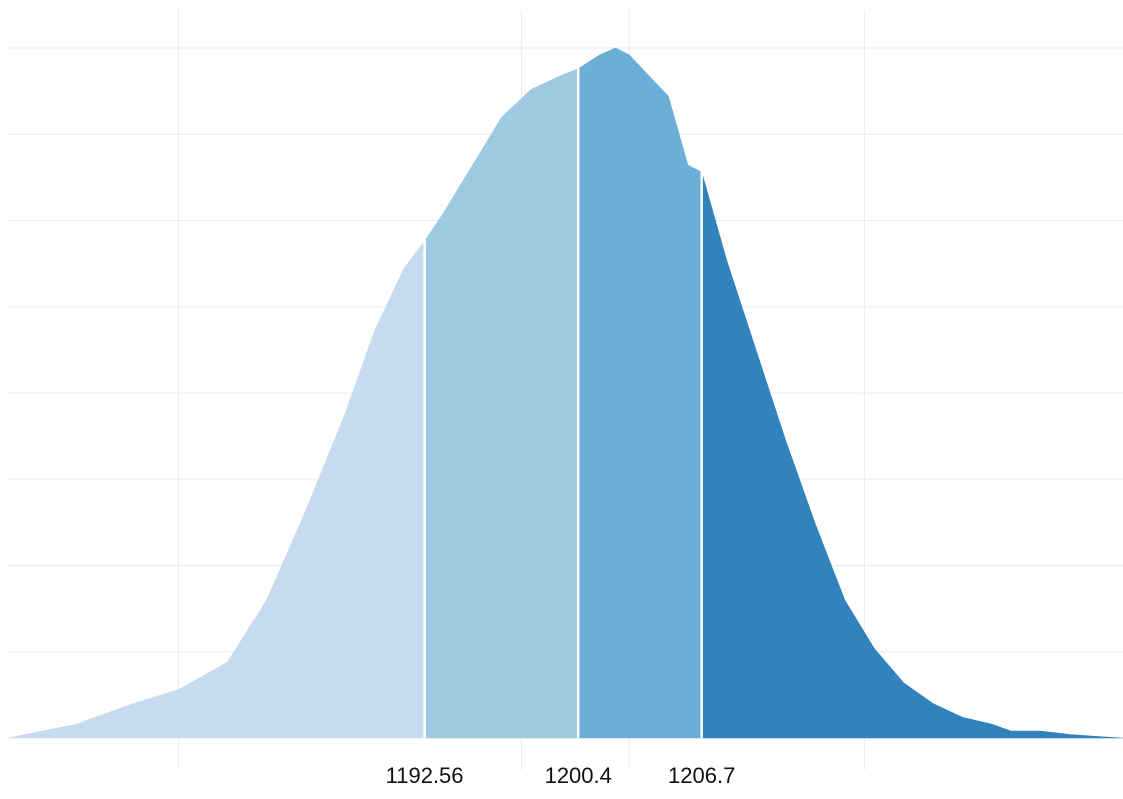 This screenshot has width=1123, height=799. I want to click on tick-label-1192-56: 1192.56, so click(425, 775).